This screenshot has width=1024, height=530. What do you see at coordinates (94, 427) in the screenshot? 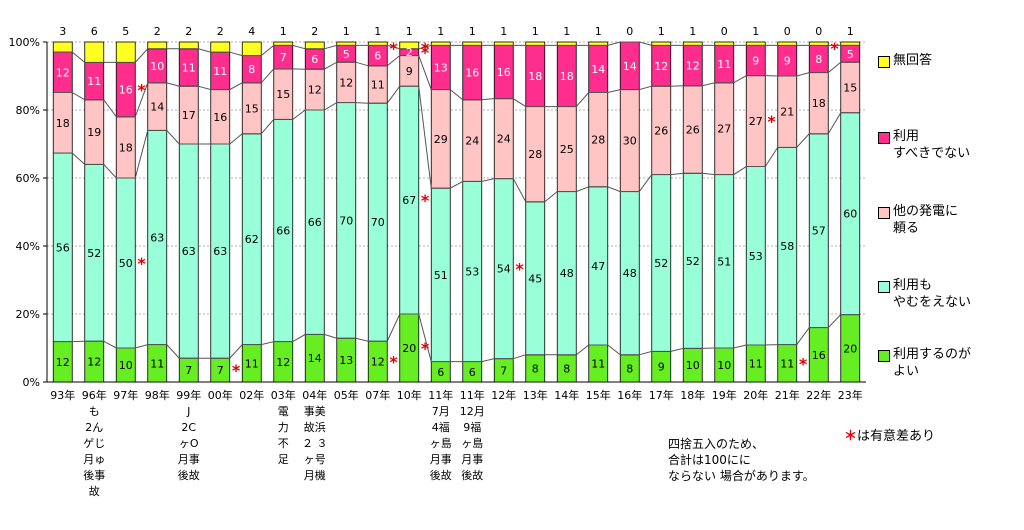
I see `x-tick-note: 2ん` at bounding box center [94, 427].